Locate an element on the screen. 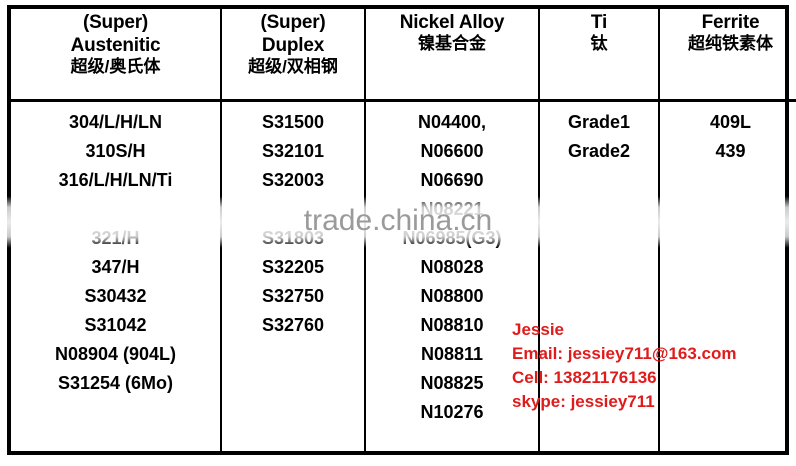 This screenshot has height=466, width=796. header-en-line2: Duplex is located at coordinates (293, 46).